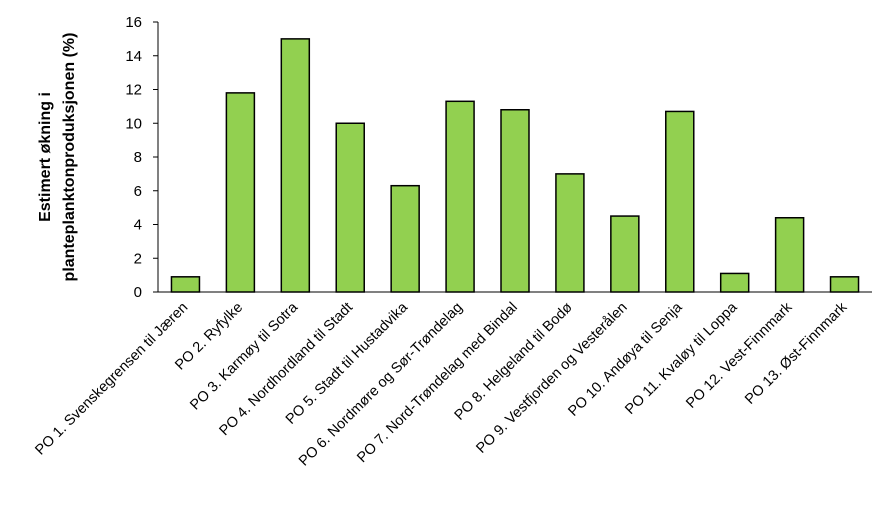 Image resolution: width=893 pixels, height=517 pixels. Describe the element at coordinates (739, 355) in the screenshot. I see `x-category-label: PO 12. Vest-Finnmark` at that location.